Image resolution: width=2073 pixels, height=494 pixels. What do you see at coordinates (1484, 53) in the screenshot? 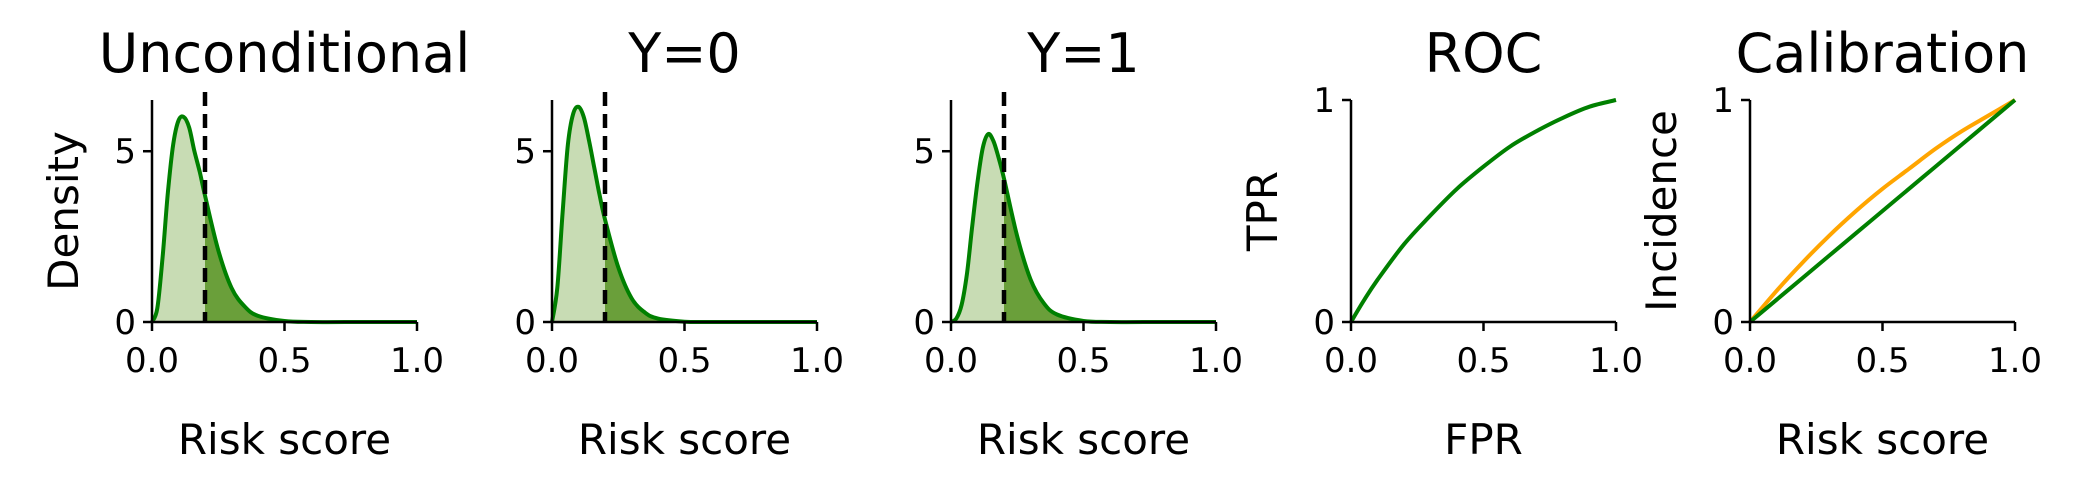
I see `panel-title: ROC` at bounding box center [1484, 53].